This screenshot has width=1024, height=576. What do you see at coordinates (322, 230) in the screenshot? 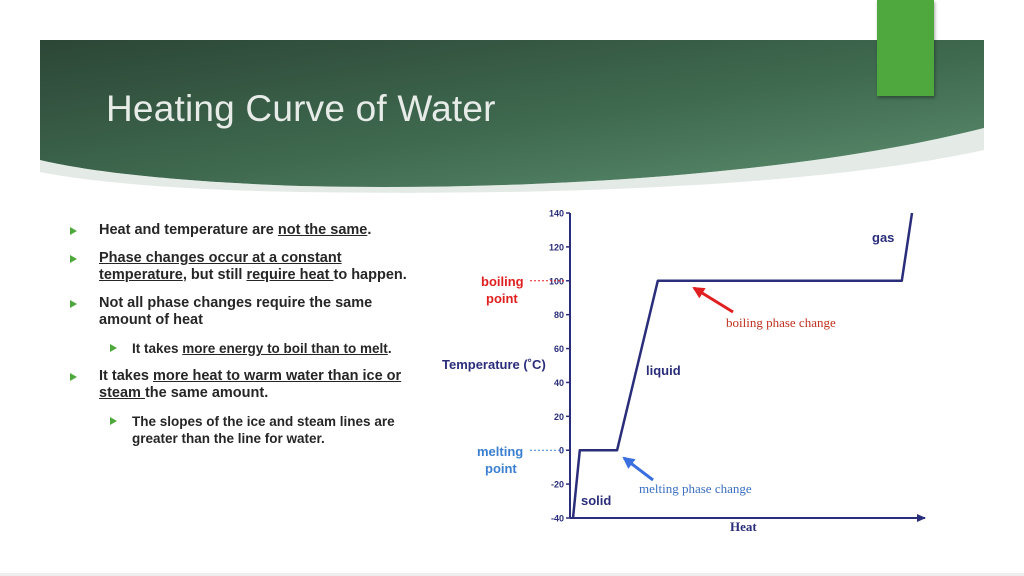
I see `underlined-text: not the same` at bounding box center [322, 230].